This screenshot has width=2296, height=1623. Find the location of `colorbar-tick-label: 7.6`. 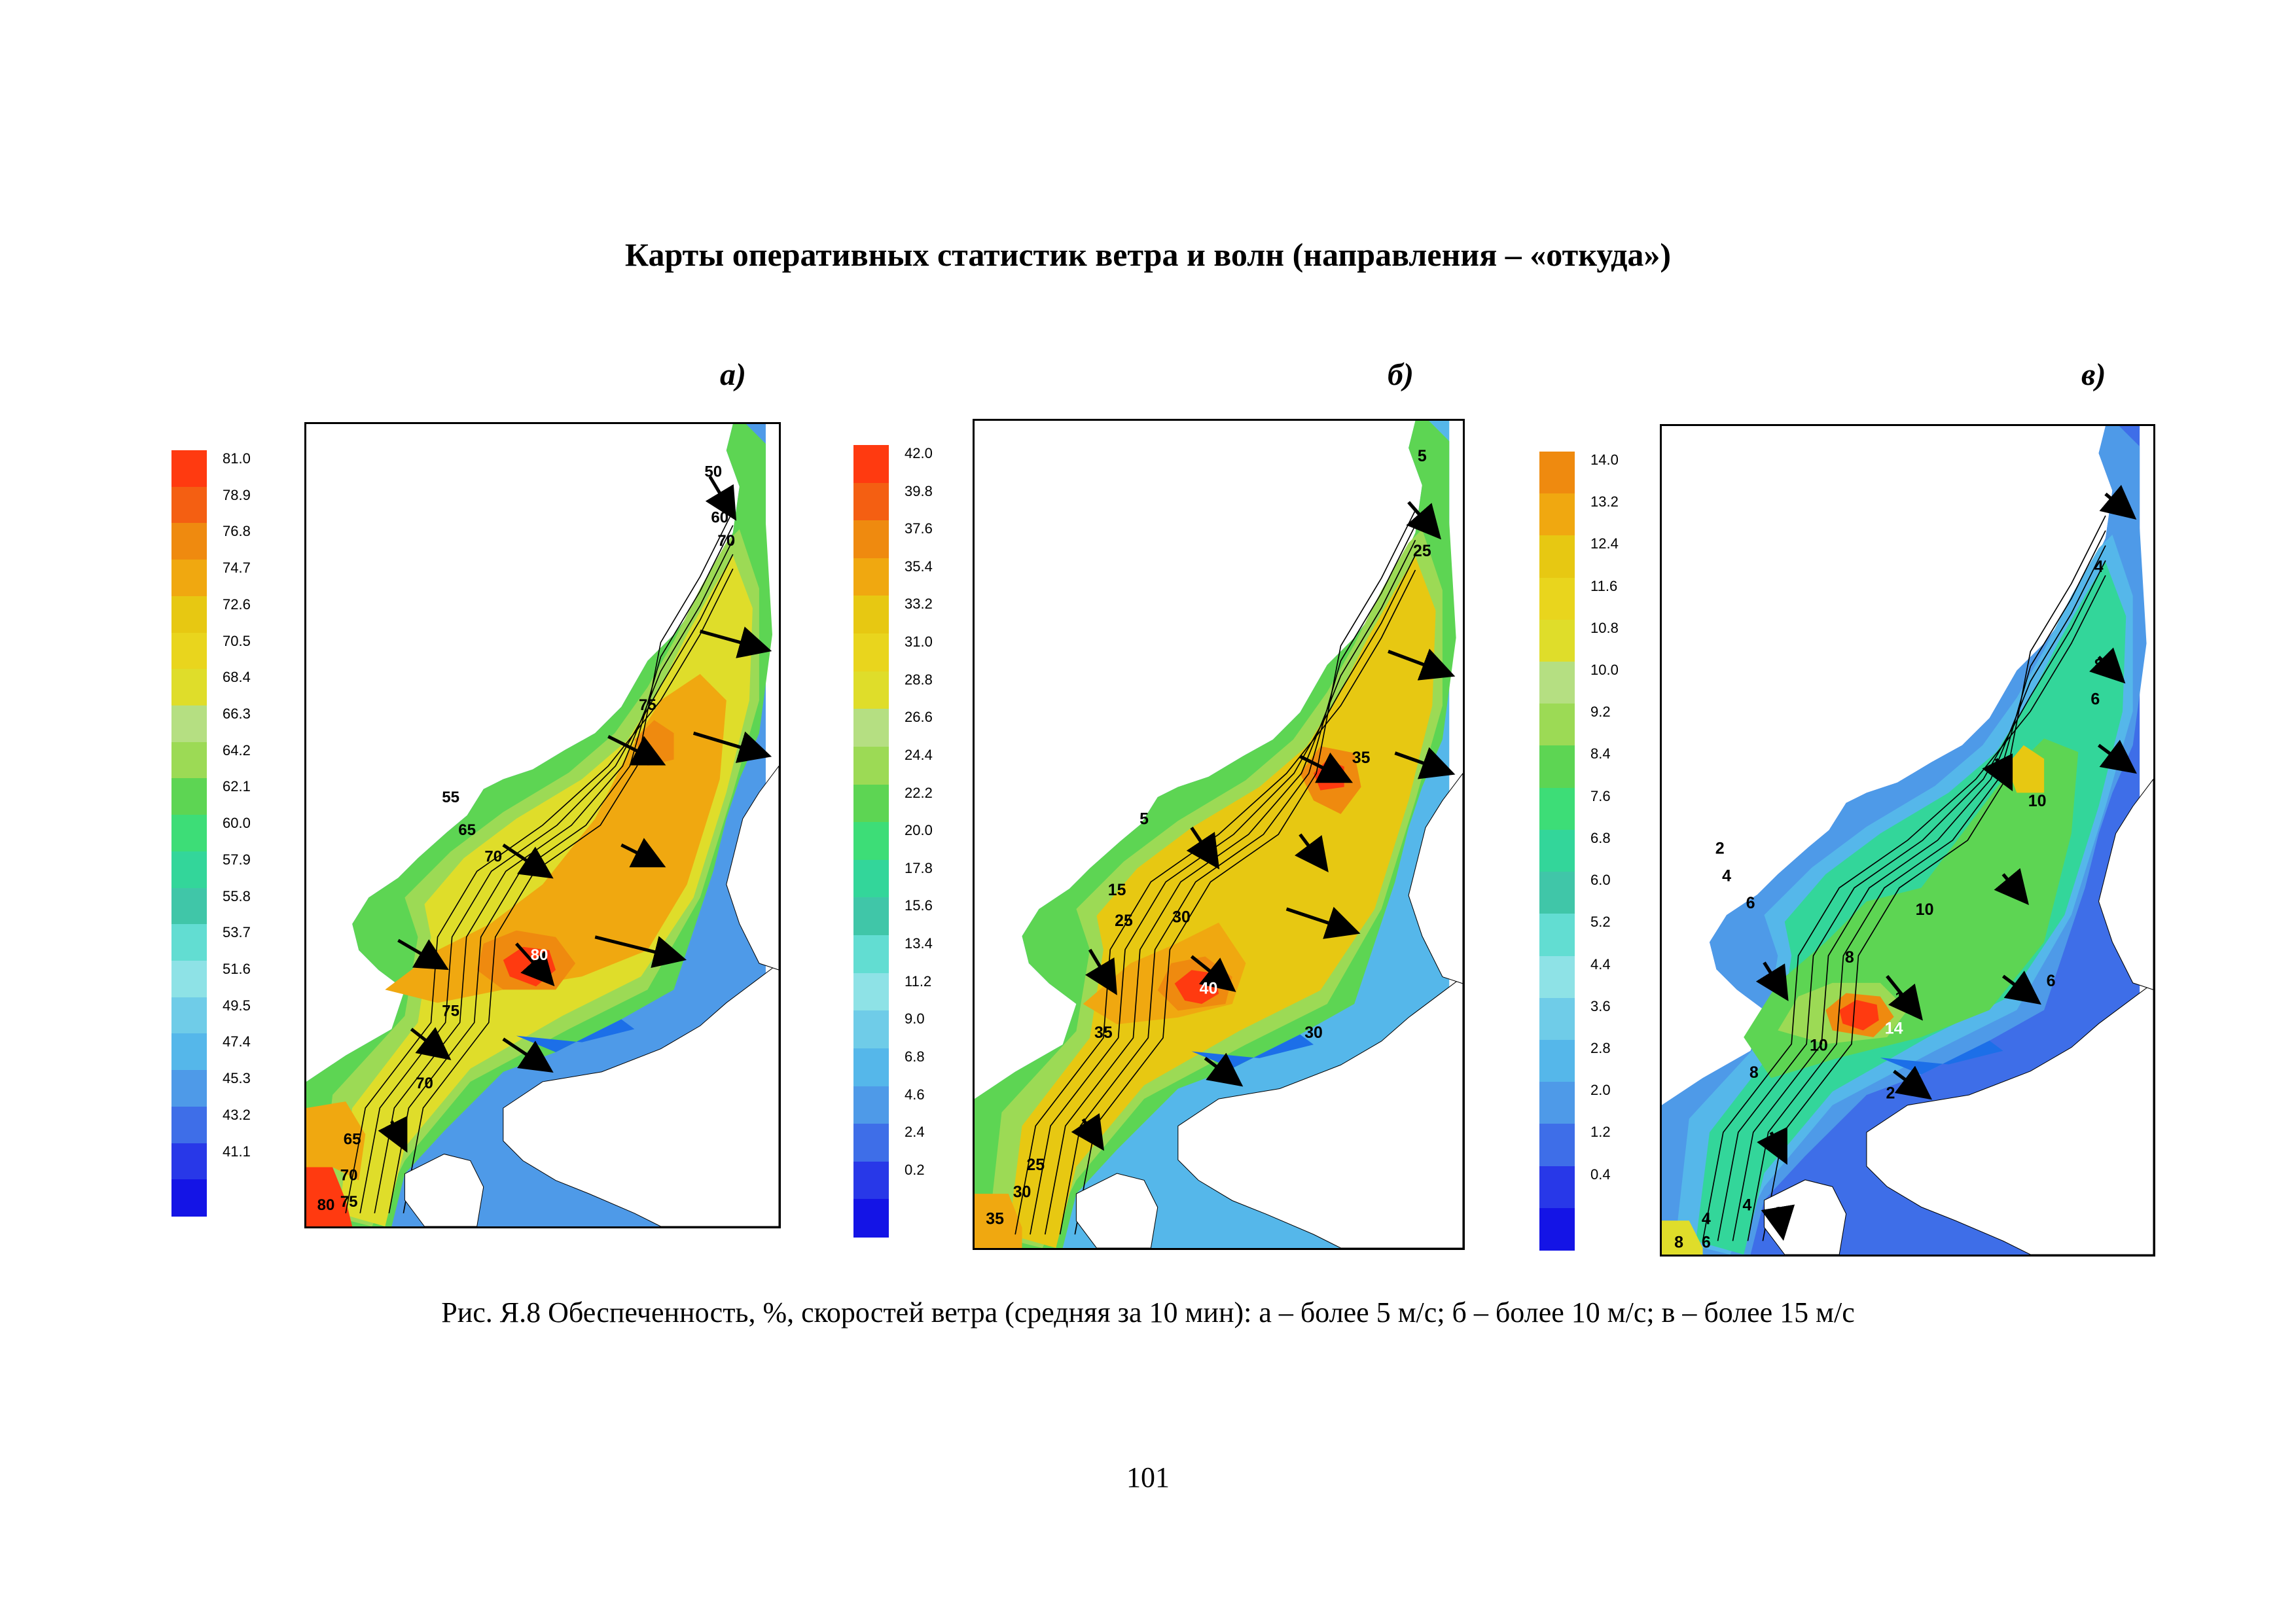

colorbar-tick-label: 7.6 is located at coordinates (1600, 796).